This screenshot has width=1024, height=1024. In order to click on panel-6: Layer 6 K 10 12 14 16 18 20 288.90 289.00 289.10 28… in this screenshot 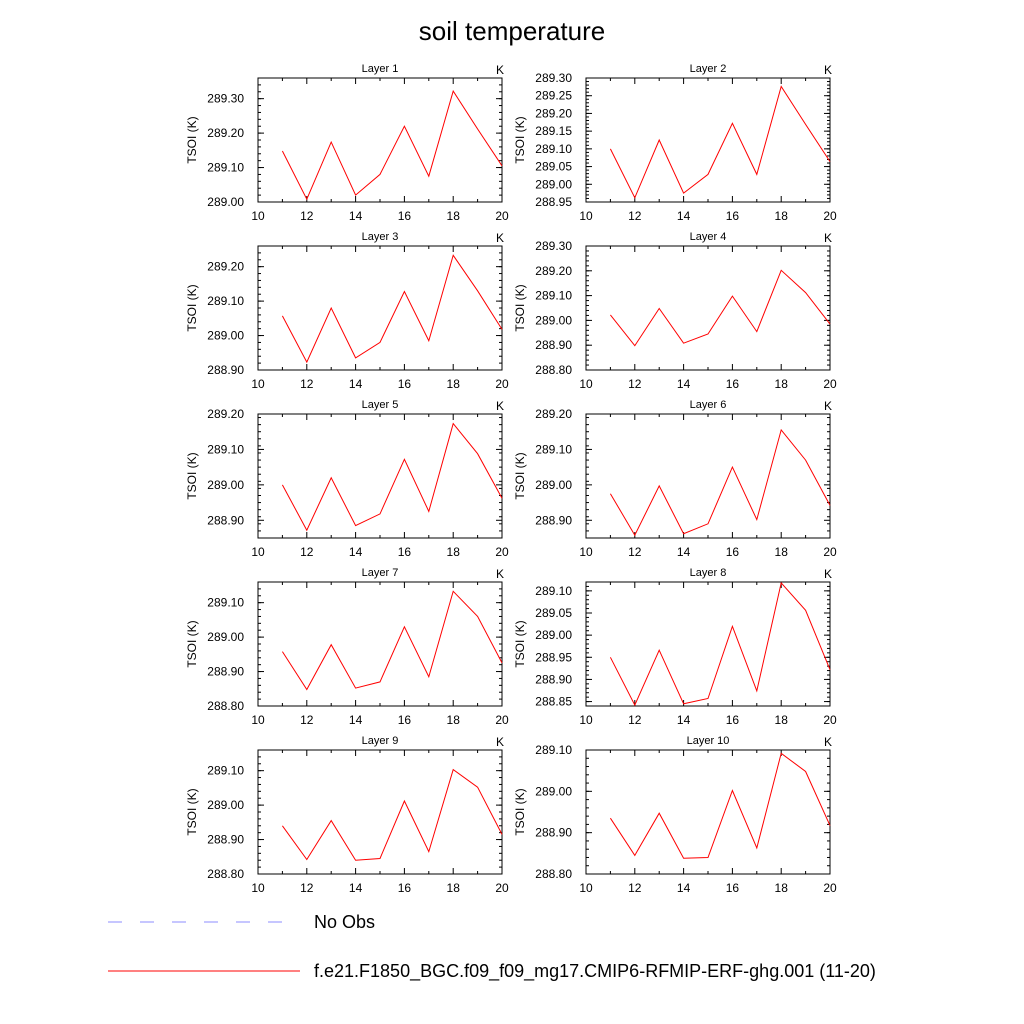, I will do `click(675, 479)`.